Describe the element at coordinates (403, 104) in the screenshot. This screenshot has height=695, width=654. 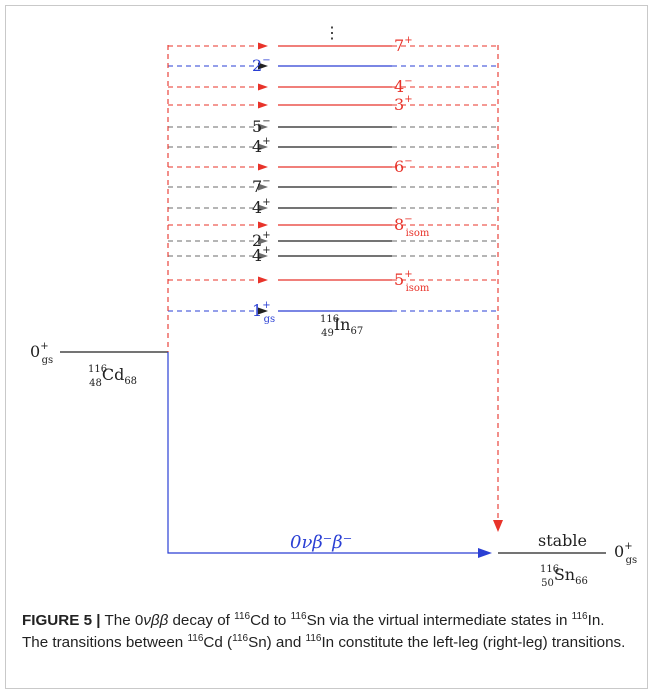
I see `level-label: 3+` at that location.